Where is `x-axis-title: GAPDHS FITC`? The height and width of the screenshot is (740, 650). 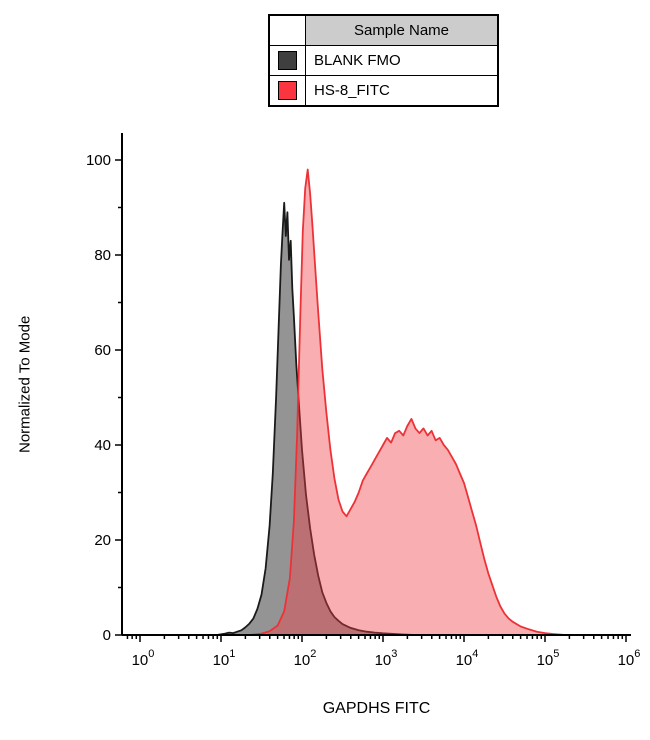
x-axis-title: GAPDHS FITC is located at coordinates (376, 708).